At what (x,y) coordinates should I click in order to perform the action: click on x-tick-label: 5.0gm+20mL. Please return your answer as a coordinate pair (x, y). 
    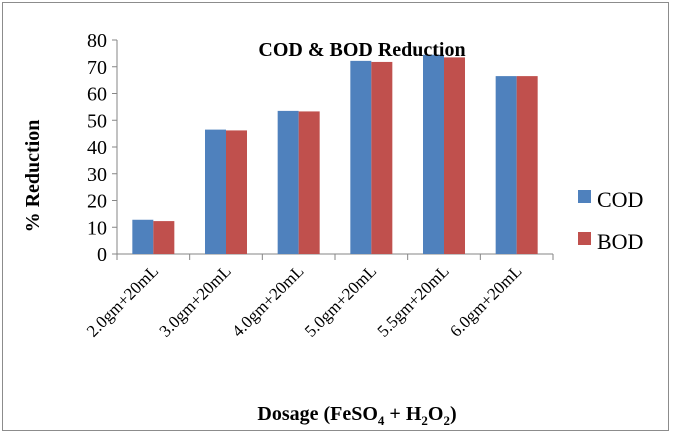
    Looking at the image, I should click on (340, 300).